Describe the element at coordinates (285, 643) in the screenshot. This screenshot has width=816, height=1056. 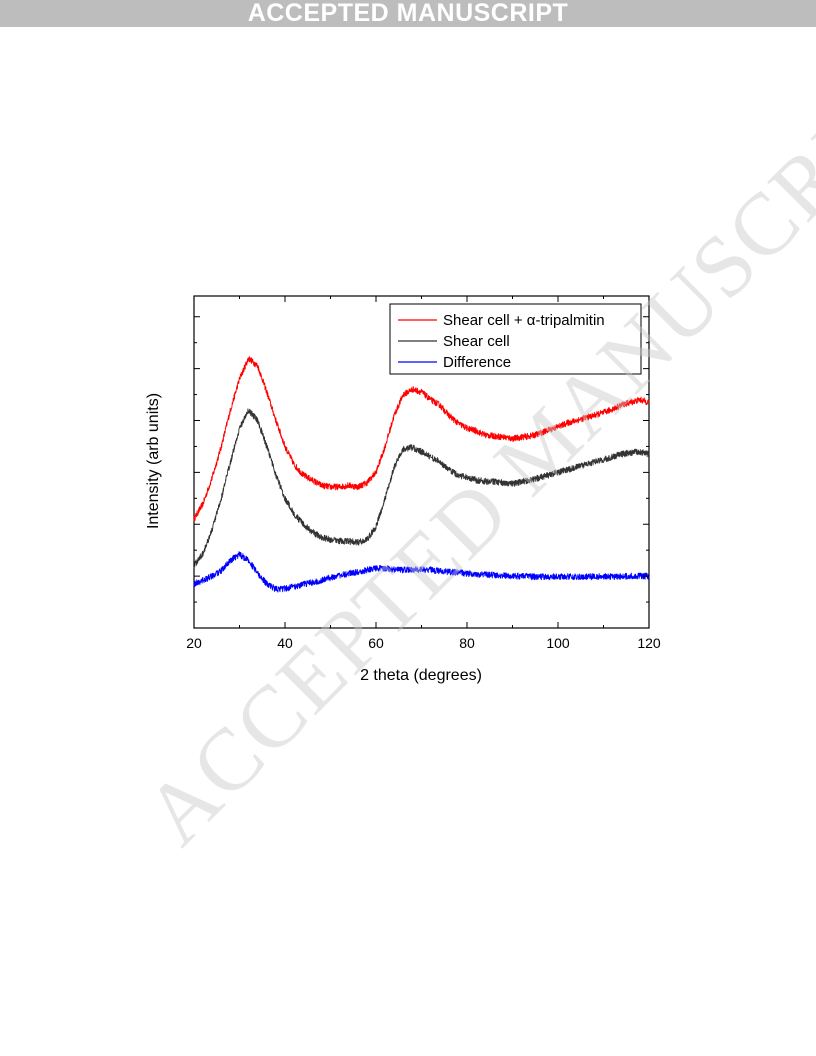
I see `x-tick-label: 40` at that location.